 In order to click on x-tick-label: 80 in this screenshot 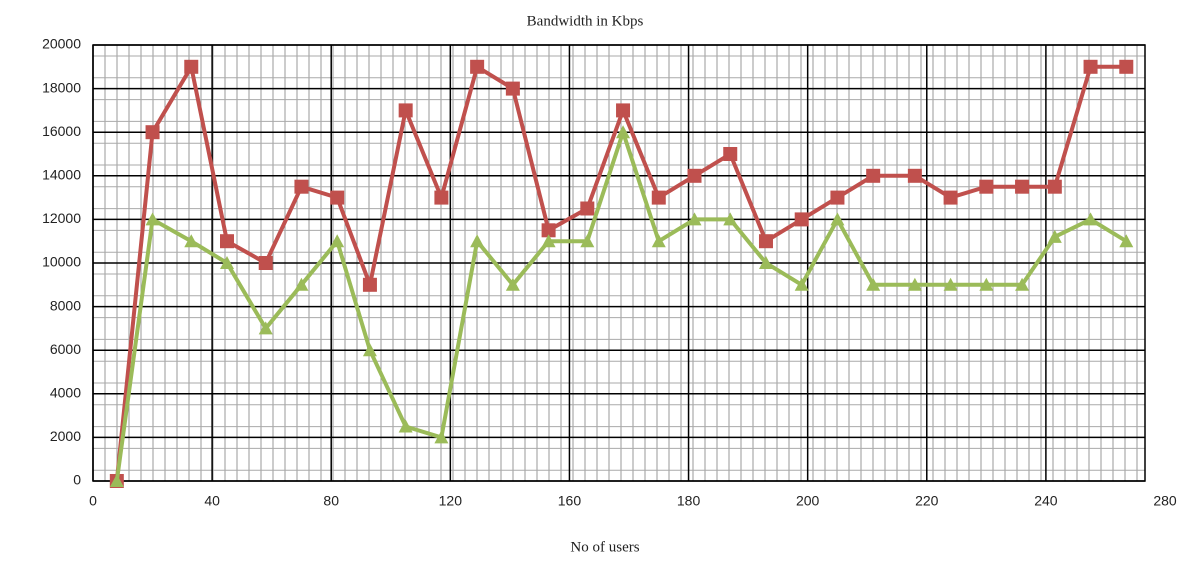, I will do `click(331, 501)`.